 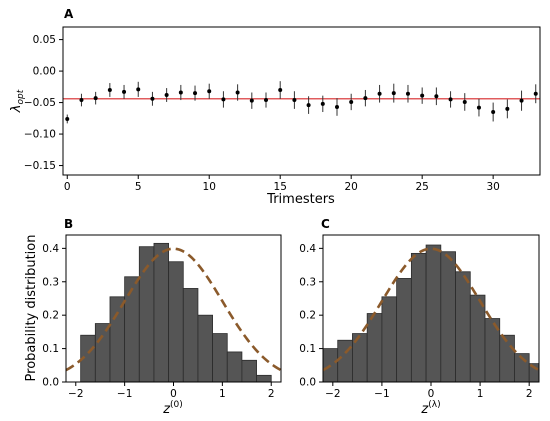 I want to click on x-tick-label: −1, so click(x=381, y=394).